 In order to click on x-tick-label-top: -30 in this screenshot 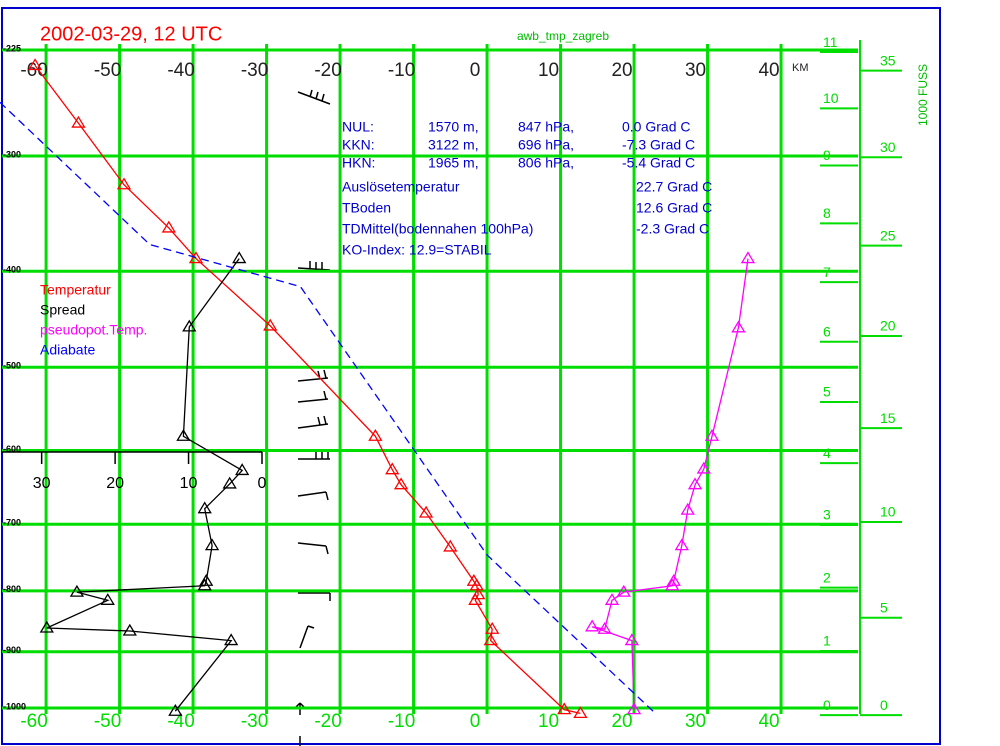, I will do `click(254, 70)`.